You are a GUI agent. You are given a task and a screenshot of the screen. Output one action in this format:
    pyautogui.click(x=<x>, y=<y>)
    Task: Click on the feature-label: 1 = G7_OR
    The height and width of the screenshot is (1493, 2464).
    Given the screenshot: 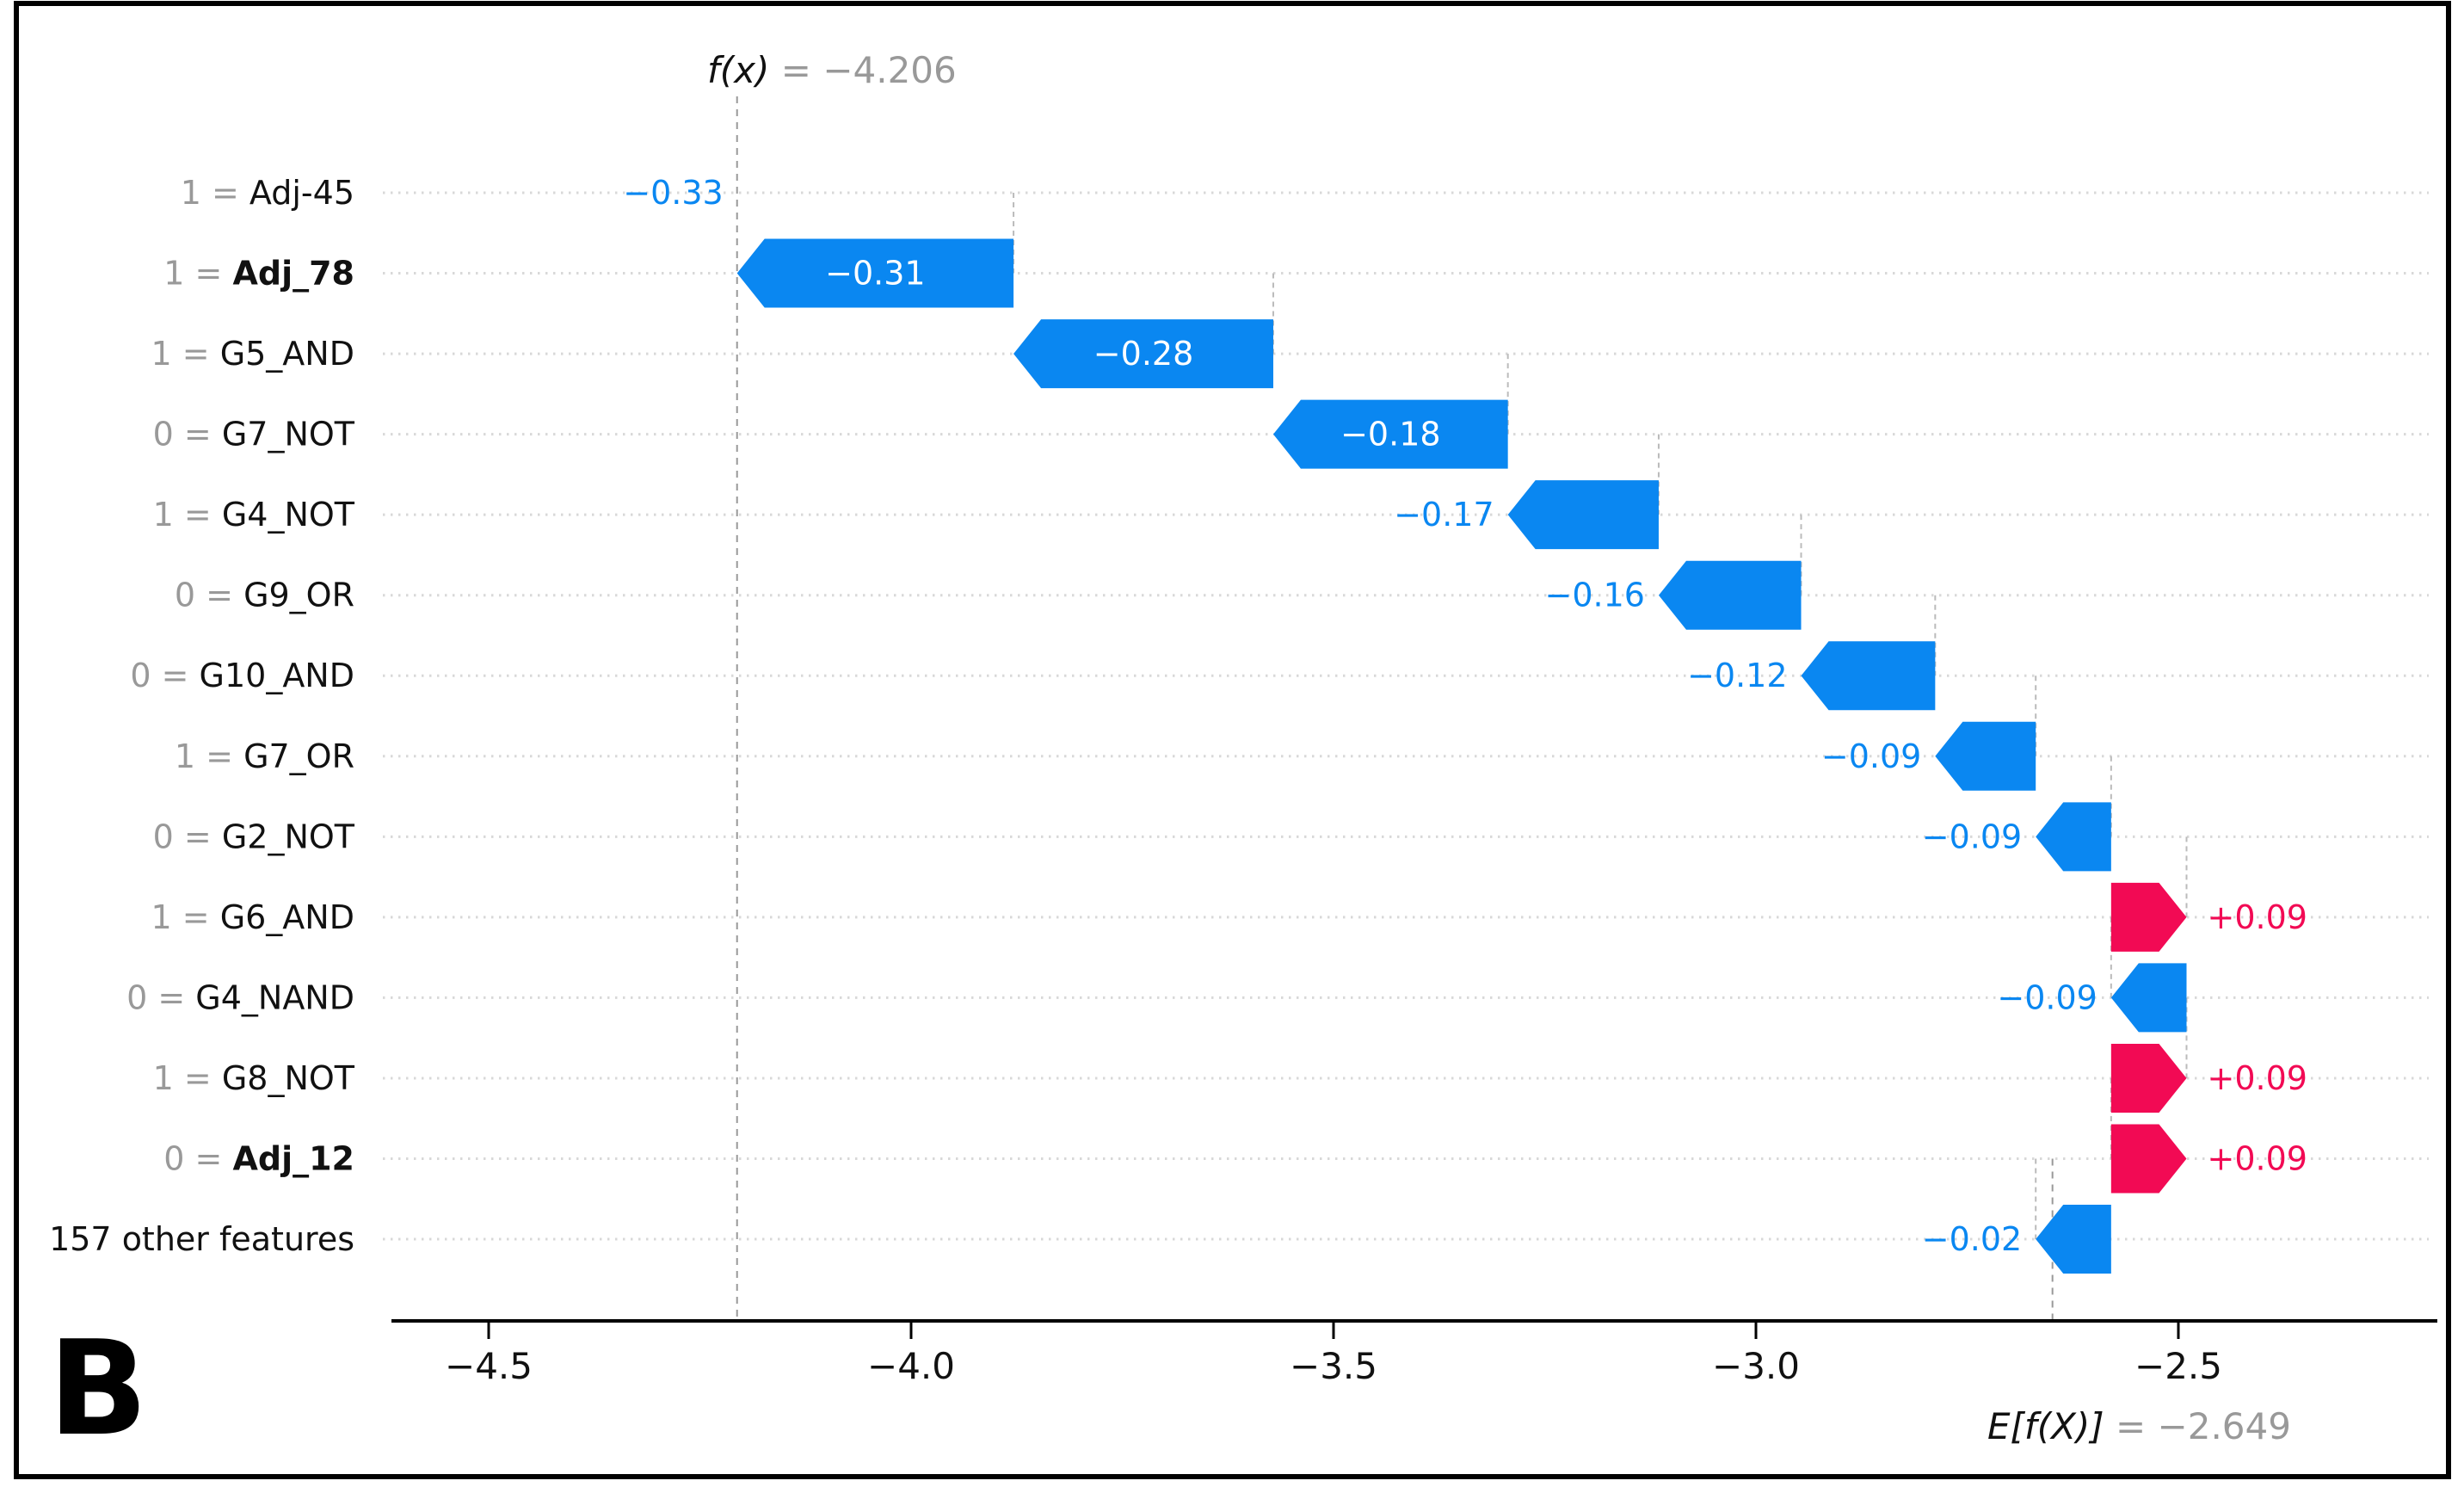 What is the action you would take?
    pyautogui.click(x=264, y=756)
    